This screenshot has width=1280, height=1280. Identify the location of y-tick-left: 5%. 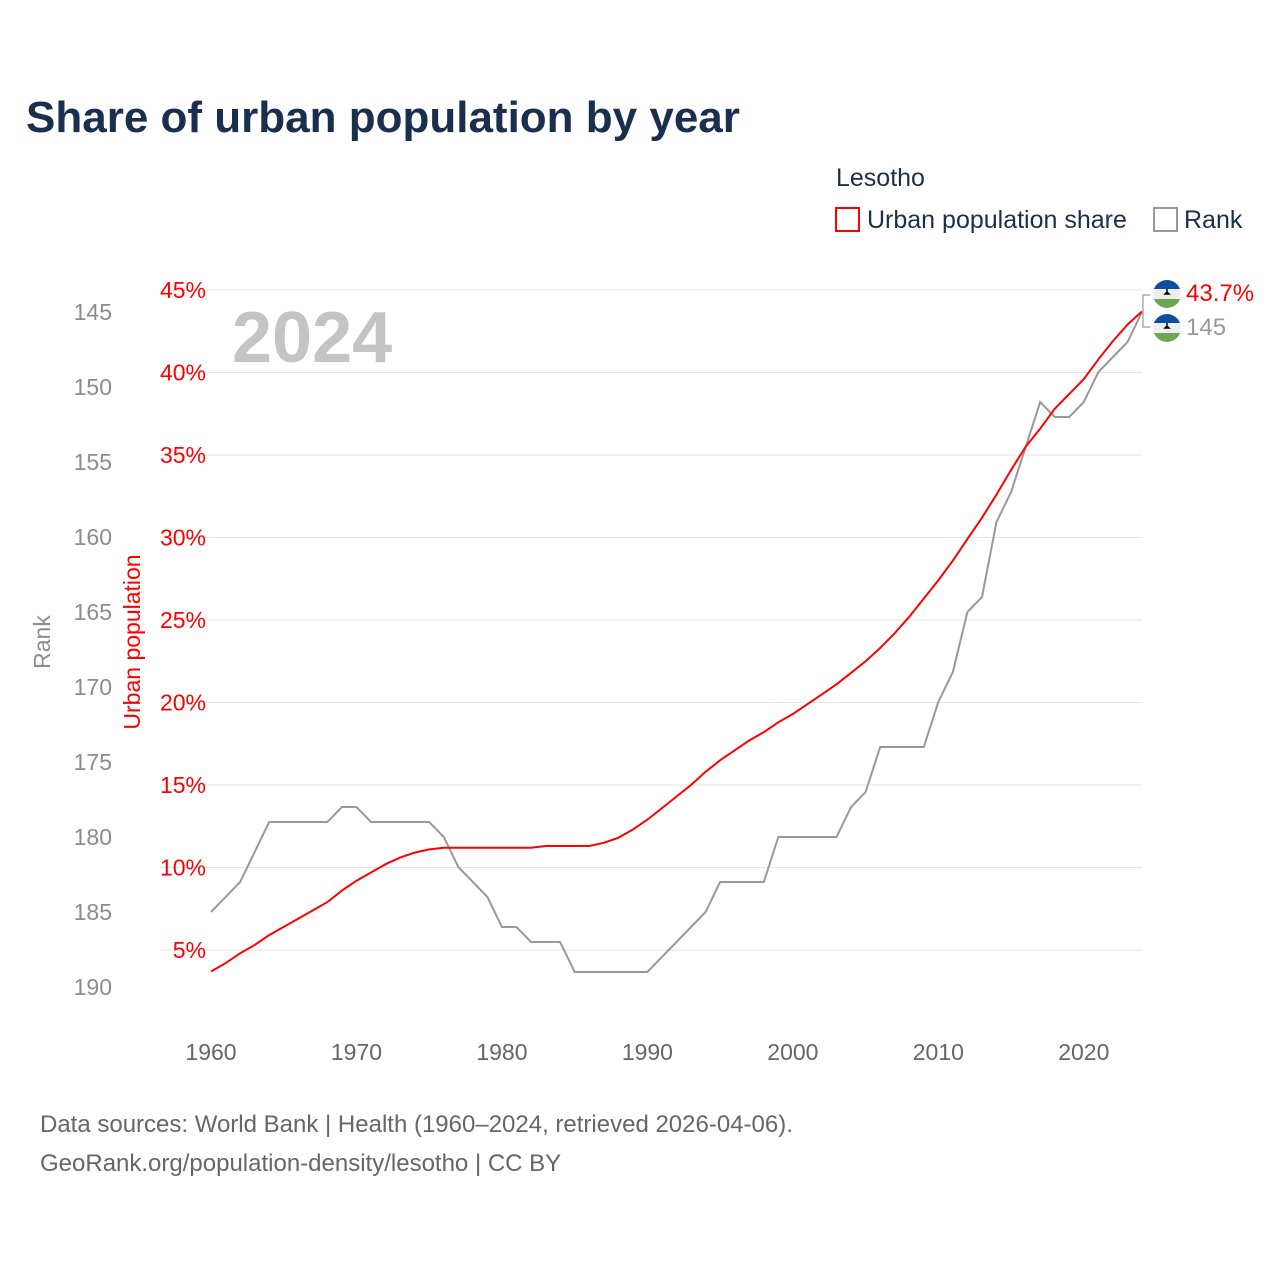
(189, 950).